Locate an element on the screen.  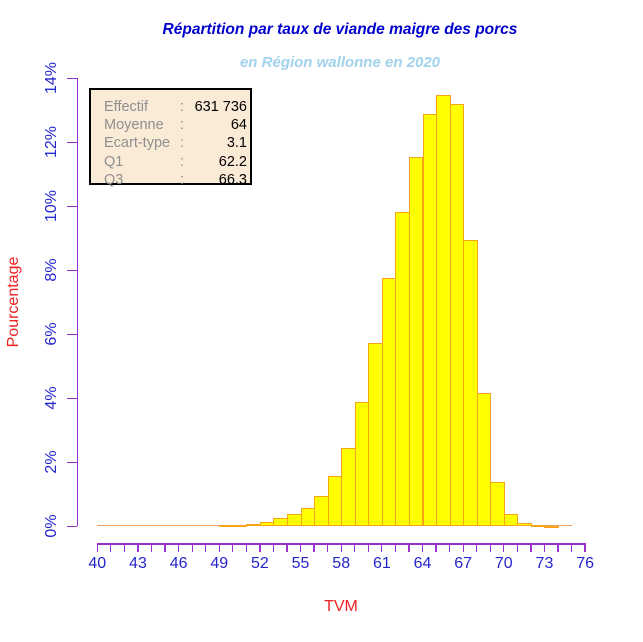
stats-row-ecart-type: Ecart-type: 3.1 is located at coordinates (177, 143).